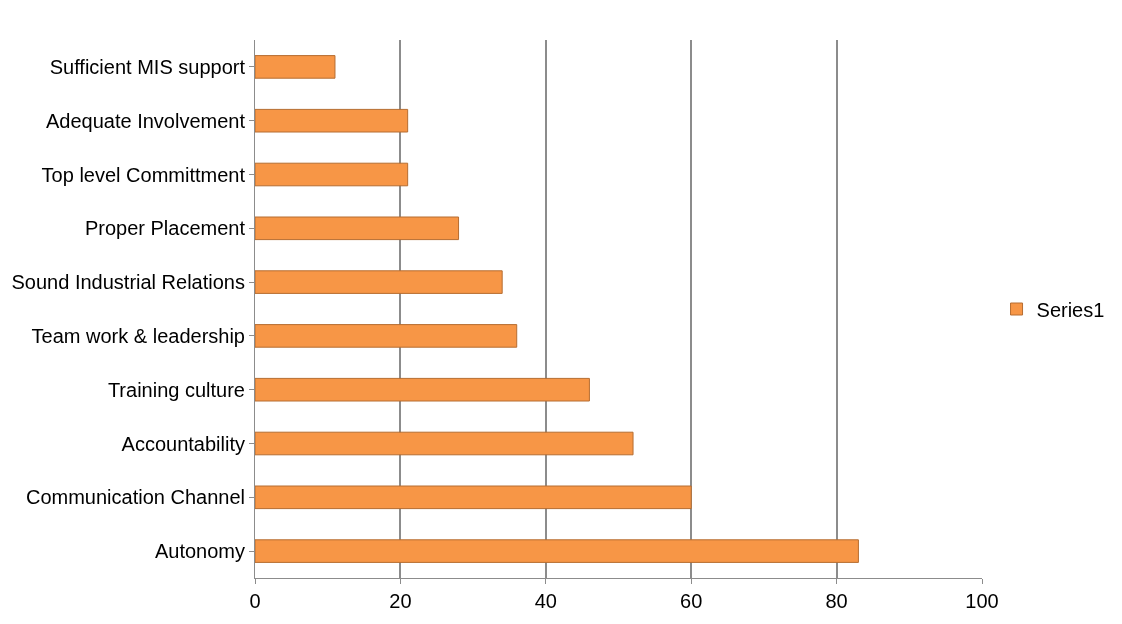 This screenshot has height=624, width=1122. I want to click on y-tick-label: Top level Committment, so click(143, 174).